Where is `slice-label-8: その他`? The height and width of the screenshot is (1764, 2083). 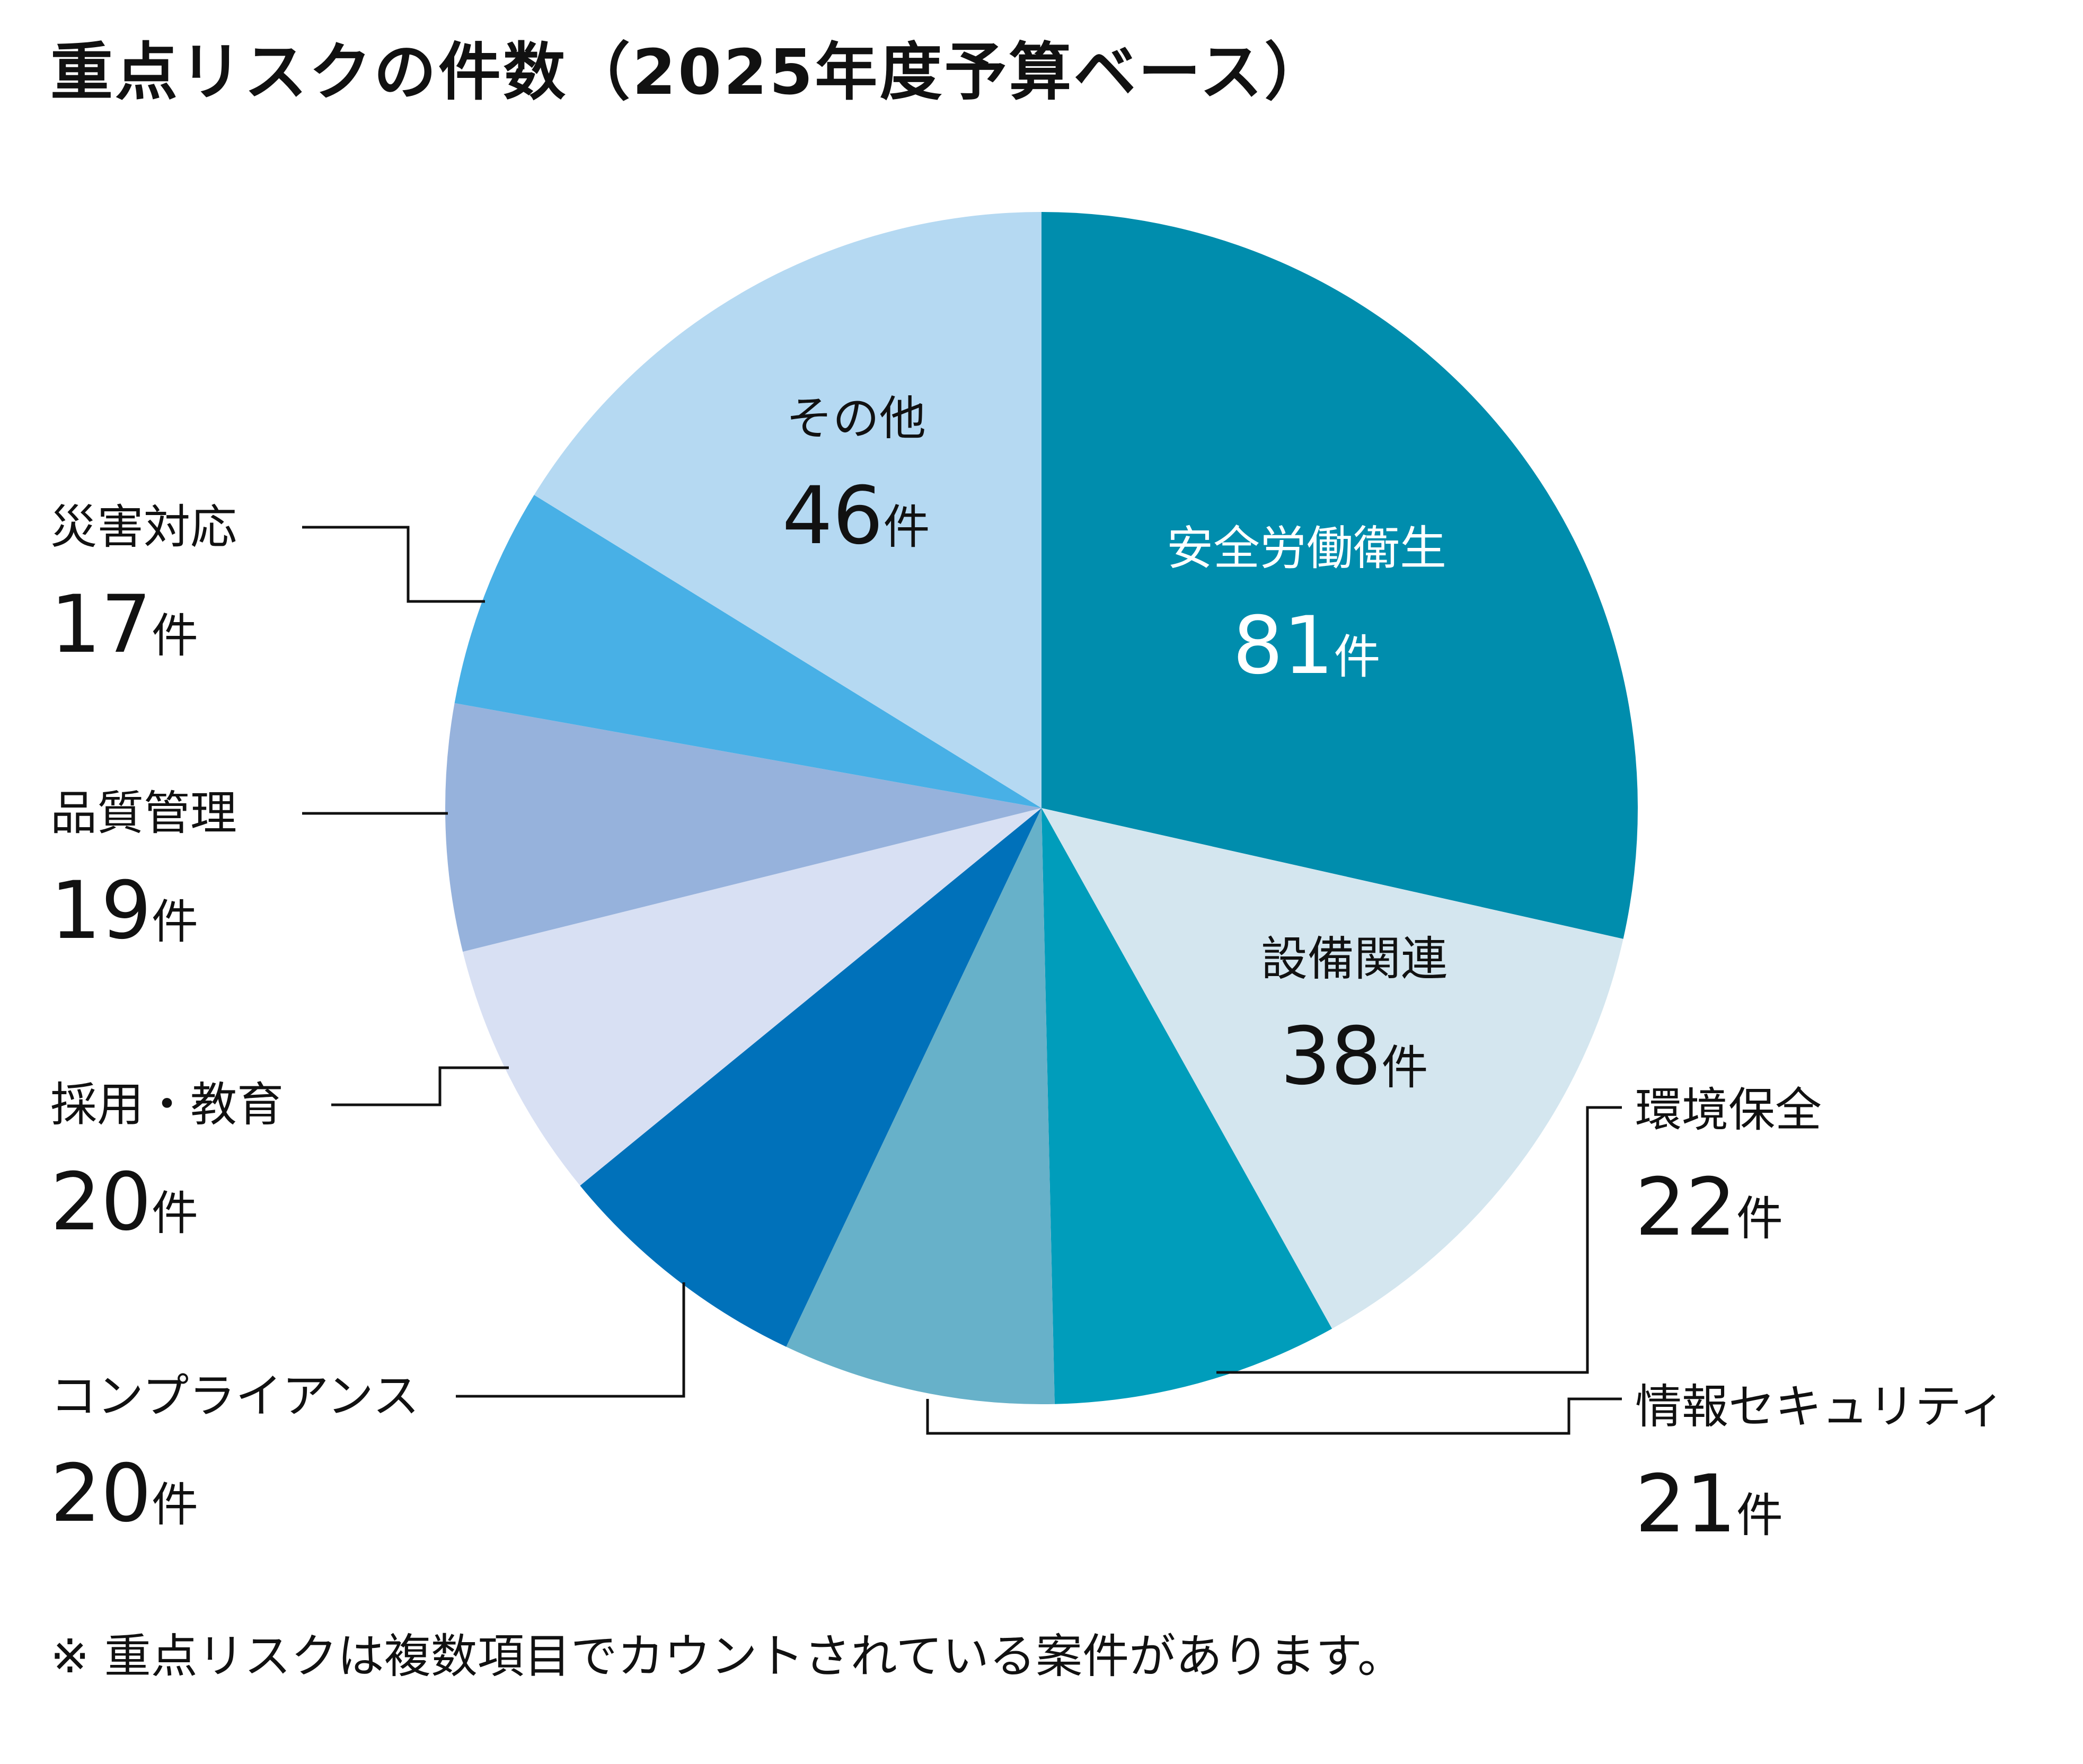
slice-label-8: その他 is located at coordinates (856, 418).